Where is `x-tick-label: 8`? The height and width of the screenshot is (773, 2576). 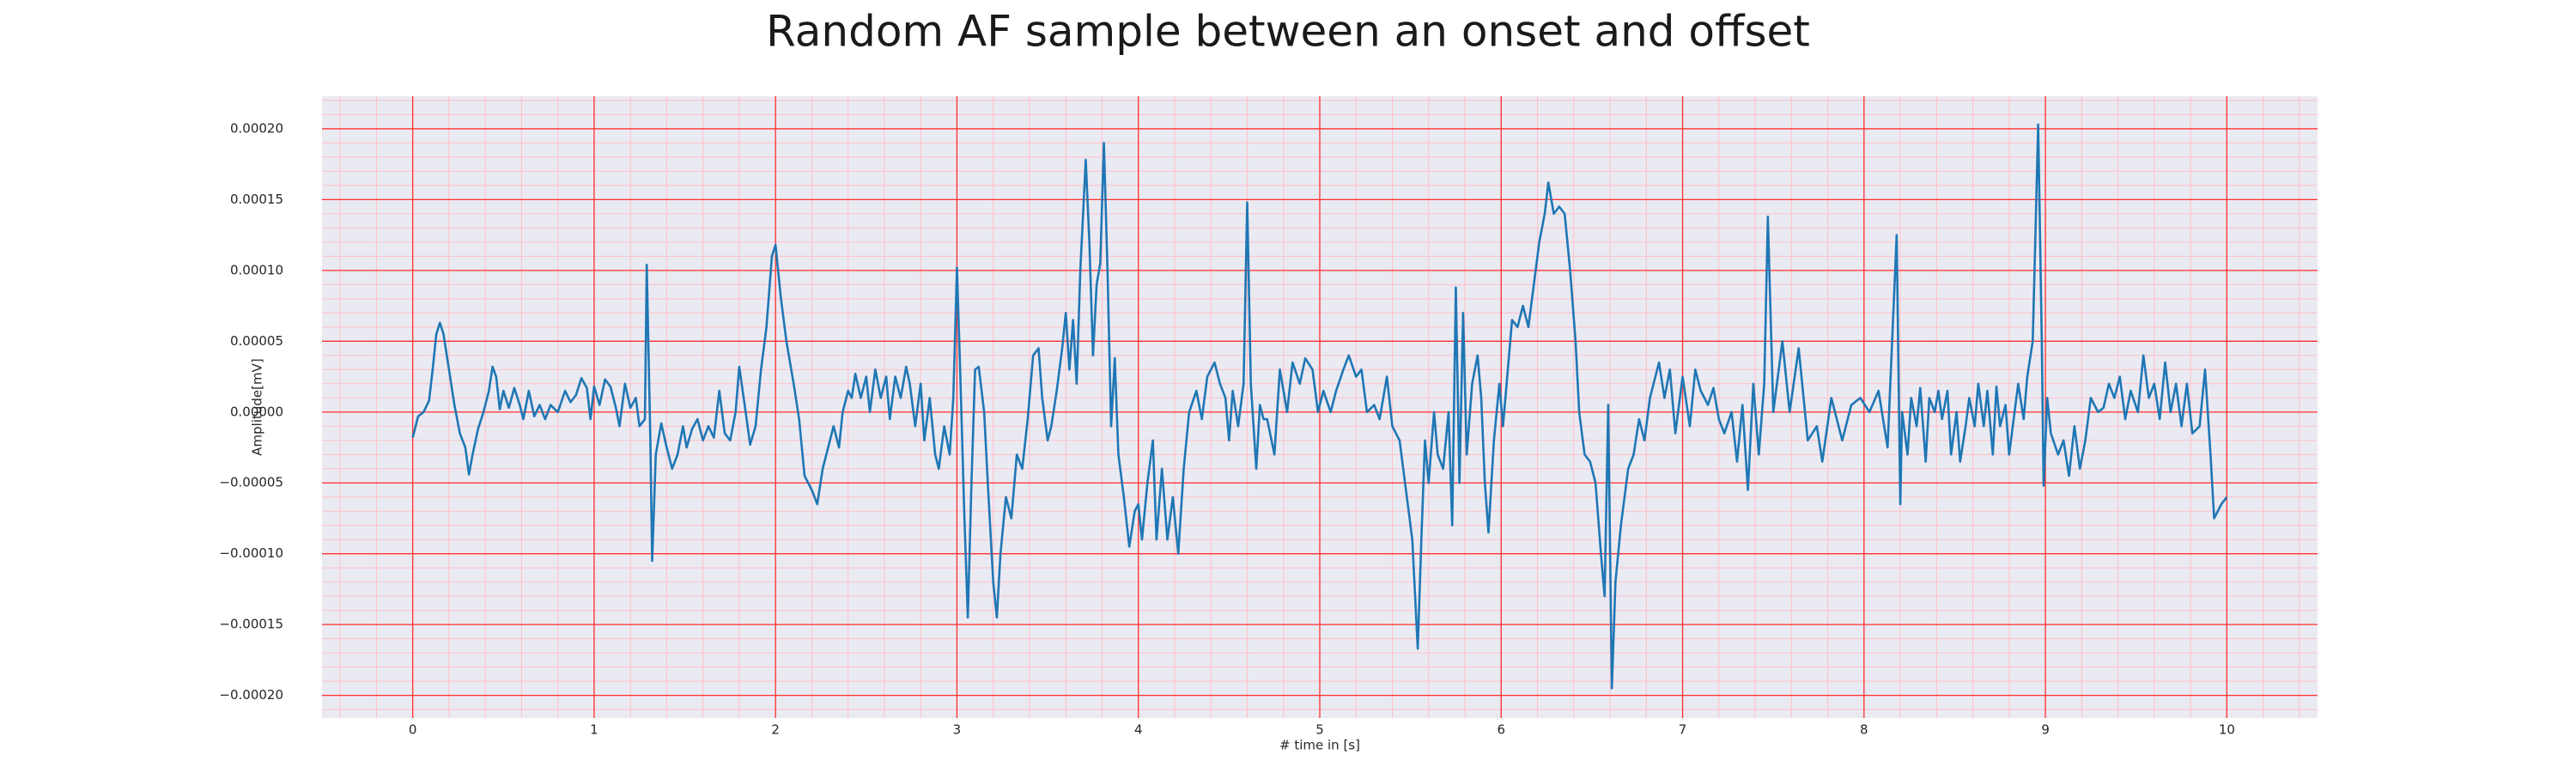 x-tick-label: 8 is located at coordinates (1864, 730).